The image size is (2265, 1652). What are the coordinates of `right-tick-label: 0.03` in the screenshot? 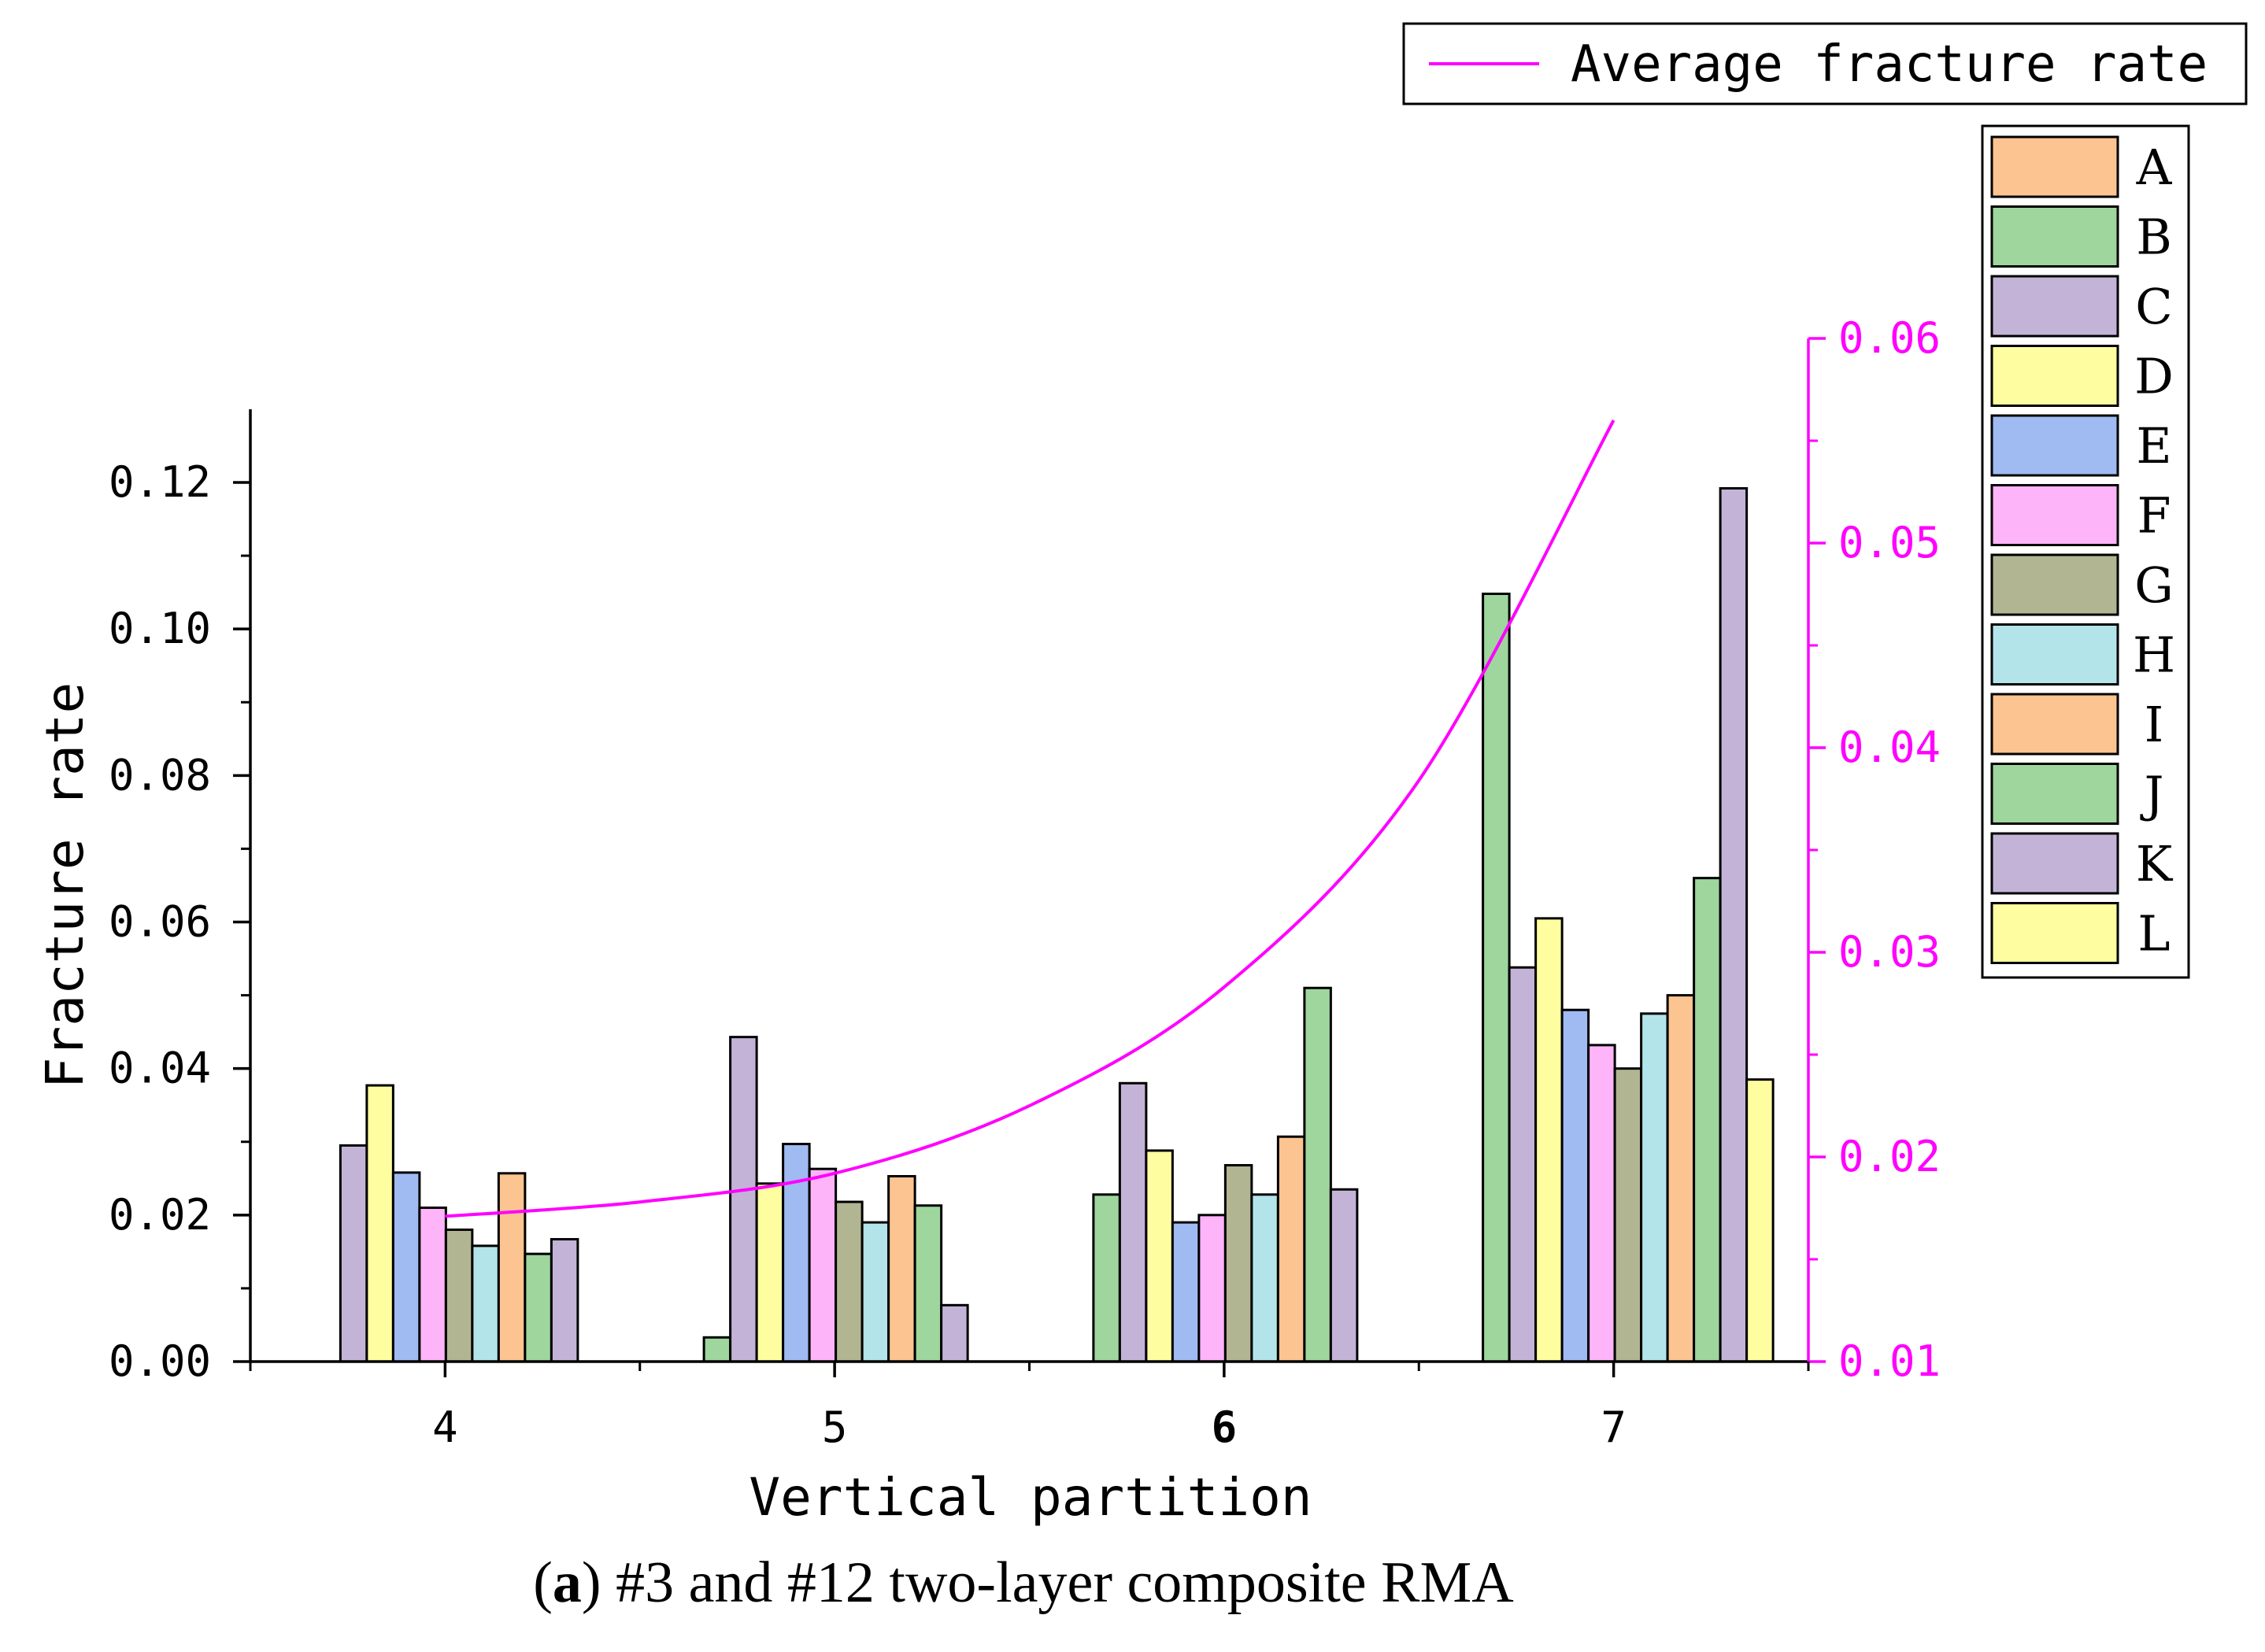 It's located at (1889, 952).